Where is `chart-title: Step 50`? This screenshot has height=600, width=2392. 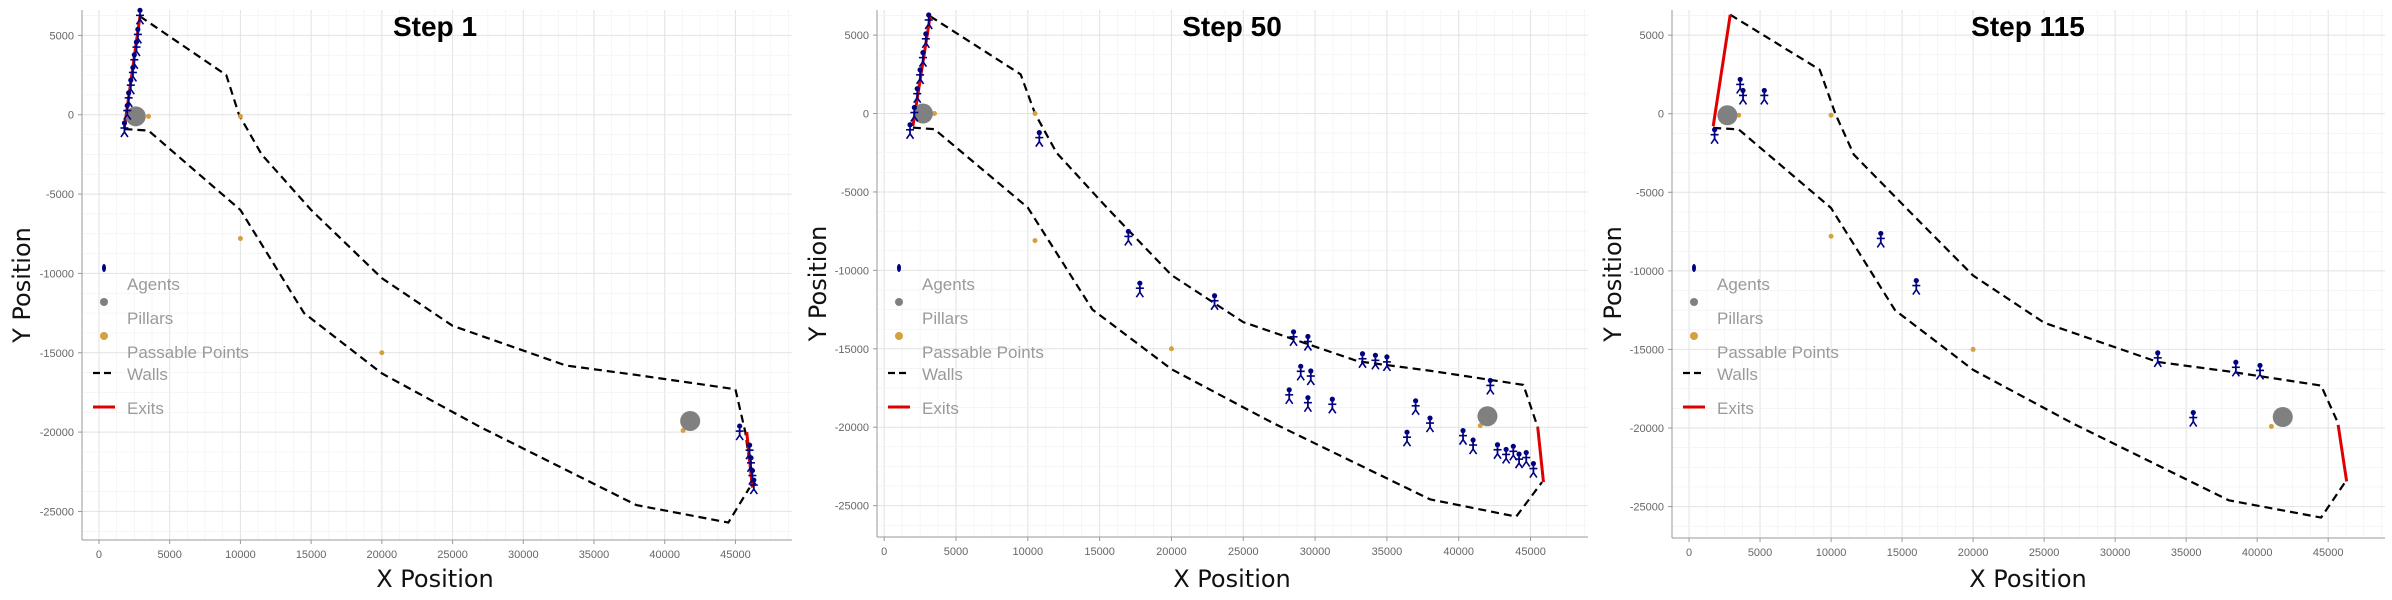 chart-title: Step 50 is located at coordinates (1232, 26).